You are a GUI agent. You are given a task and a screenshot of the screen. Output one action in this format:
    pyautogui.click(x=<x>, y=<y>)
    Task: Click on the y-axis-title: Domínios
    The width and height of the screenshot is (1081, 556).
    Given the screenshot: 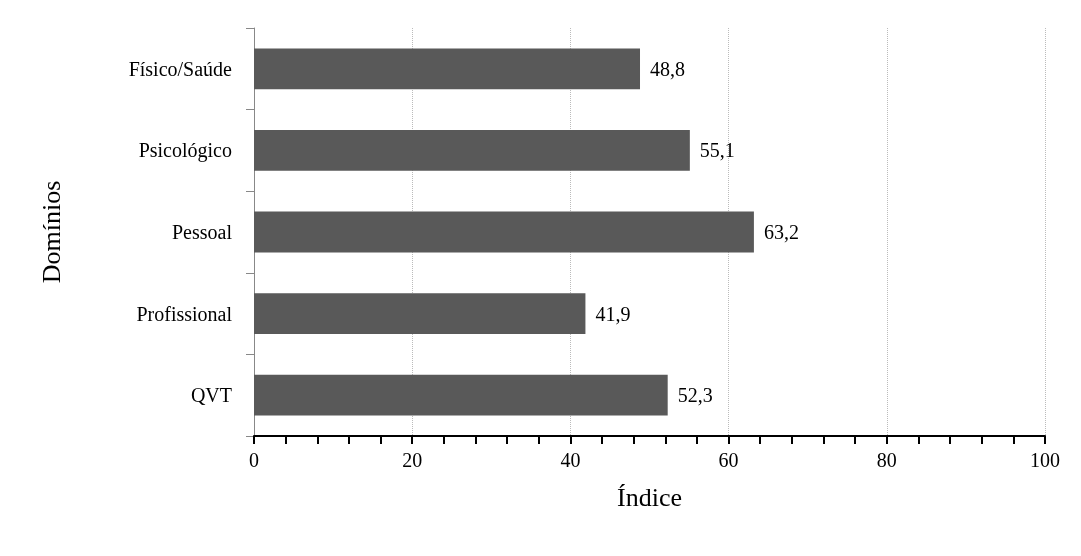 What is the action you would take?
    pyautogui.click(x=51, y=232)
    